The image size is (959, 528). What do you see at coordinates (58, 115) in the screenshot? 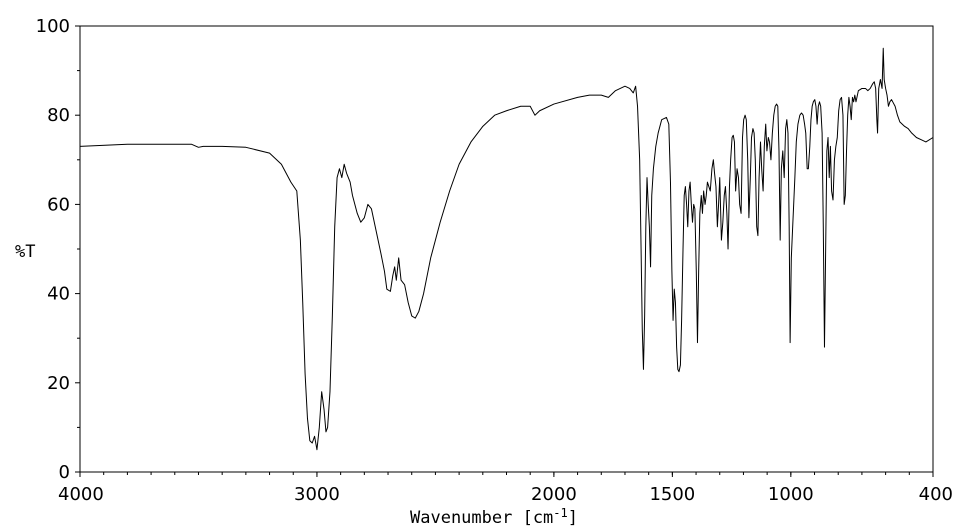
I see `y-tick-label: 80` at bounding box center [58, 115].